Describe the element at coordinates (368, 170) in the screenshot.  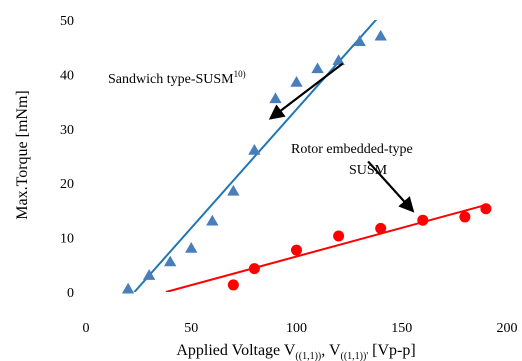
I see `rotor-series-label-line2: SUSM` at that location.